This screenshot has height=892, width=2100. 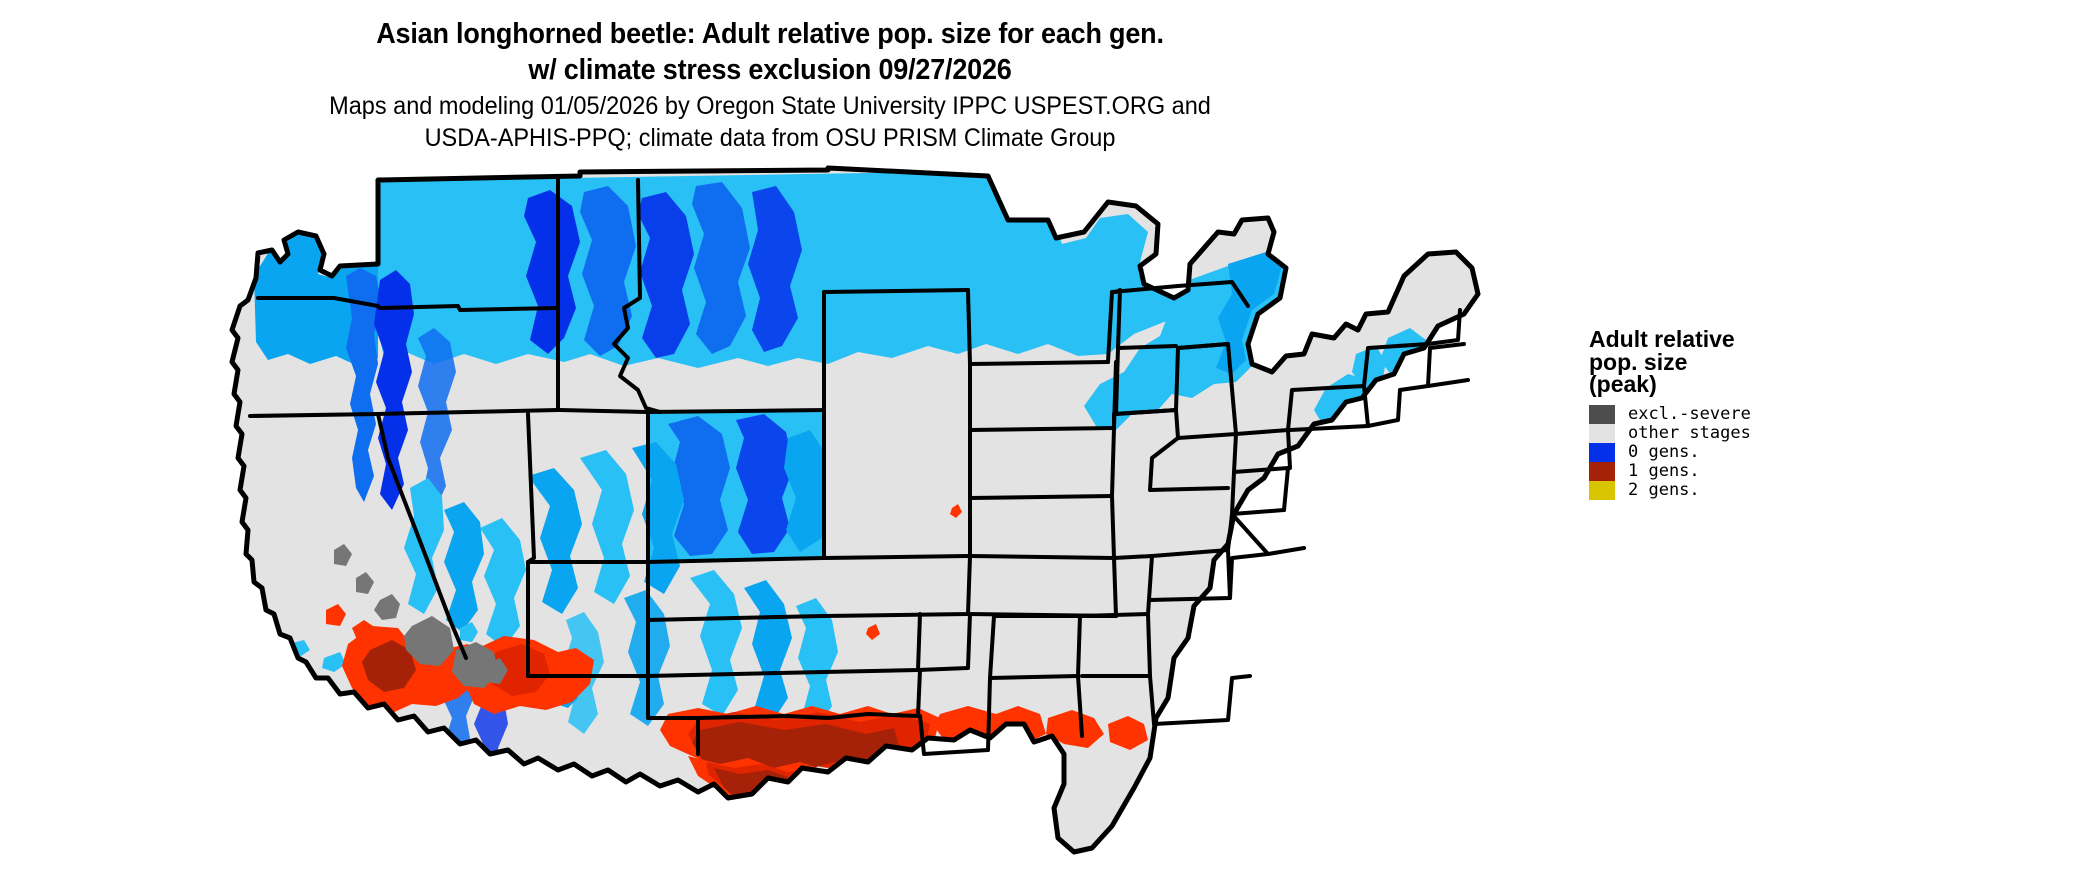 I want to click on title-line-2: w/ climate stress exclusion 09/27/2026, so click(x=770, y=70).